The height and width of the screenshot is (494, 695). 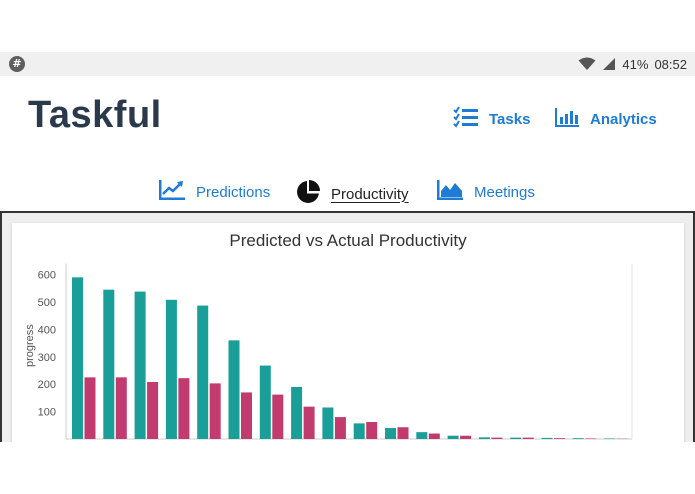 I want to click on nav-tasks-link: Tasks, so click(x=491, y=119).